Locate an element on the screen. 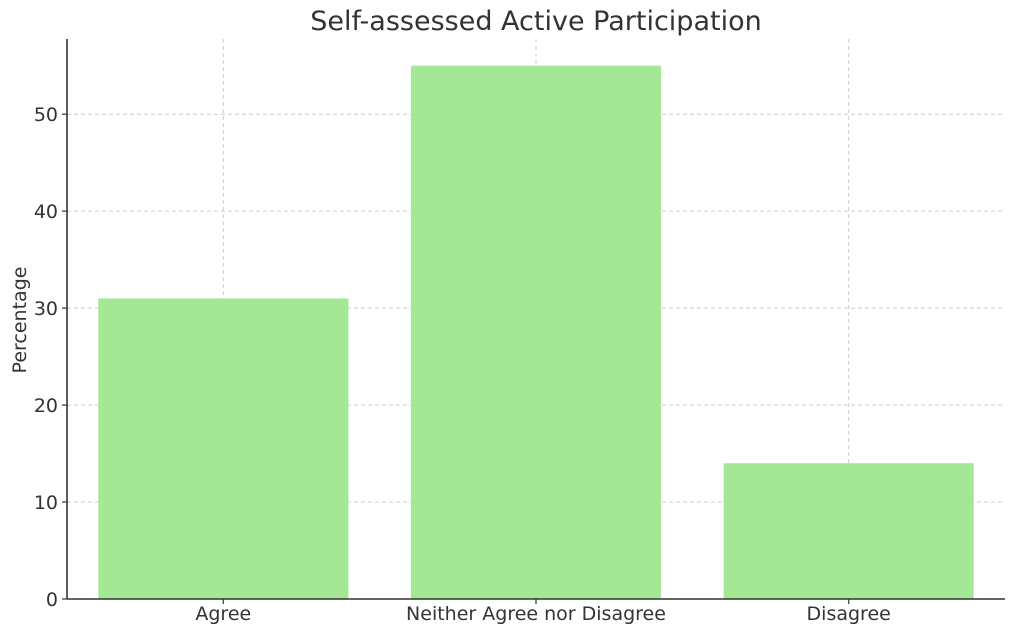 The image size is (1014, 638). y-tick-label: 20 is located at coordinates (46, 406).